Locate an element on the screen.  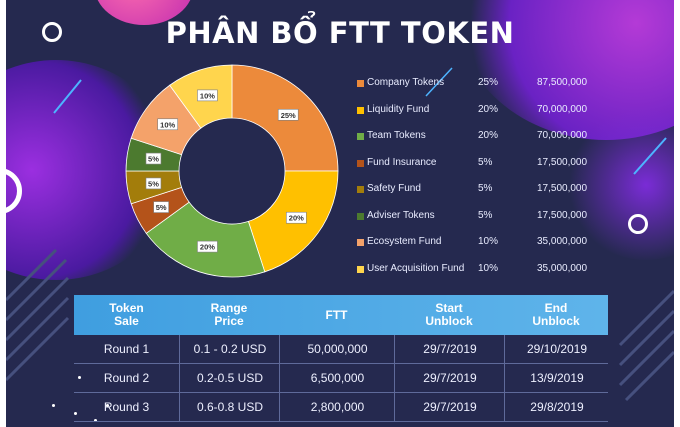
legend-label: Fund Insurance is located at coordinates (402, 162).